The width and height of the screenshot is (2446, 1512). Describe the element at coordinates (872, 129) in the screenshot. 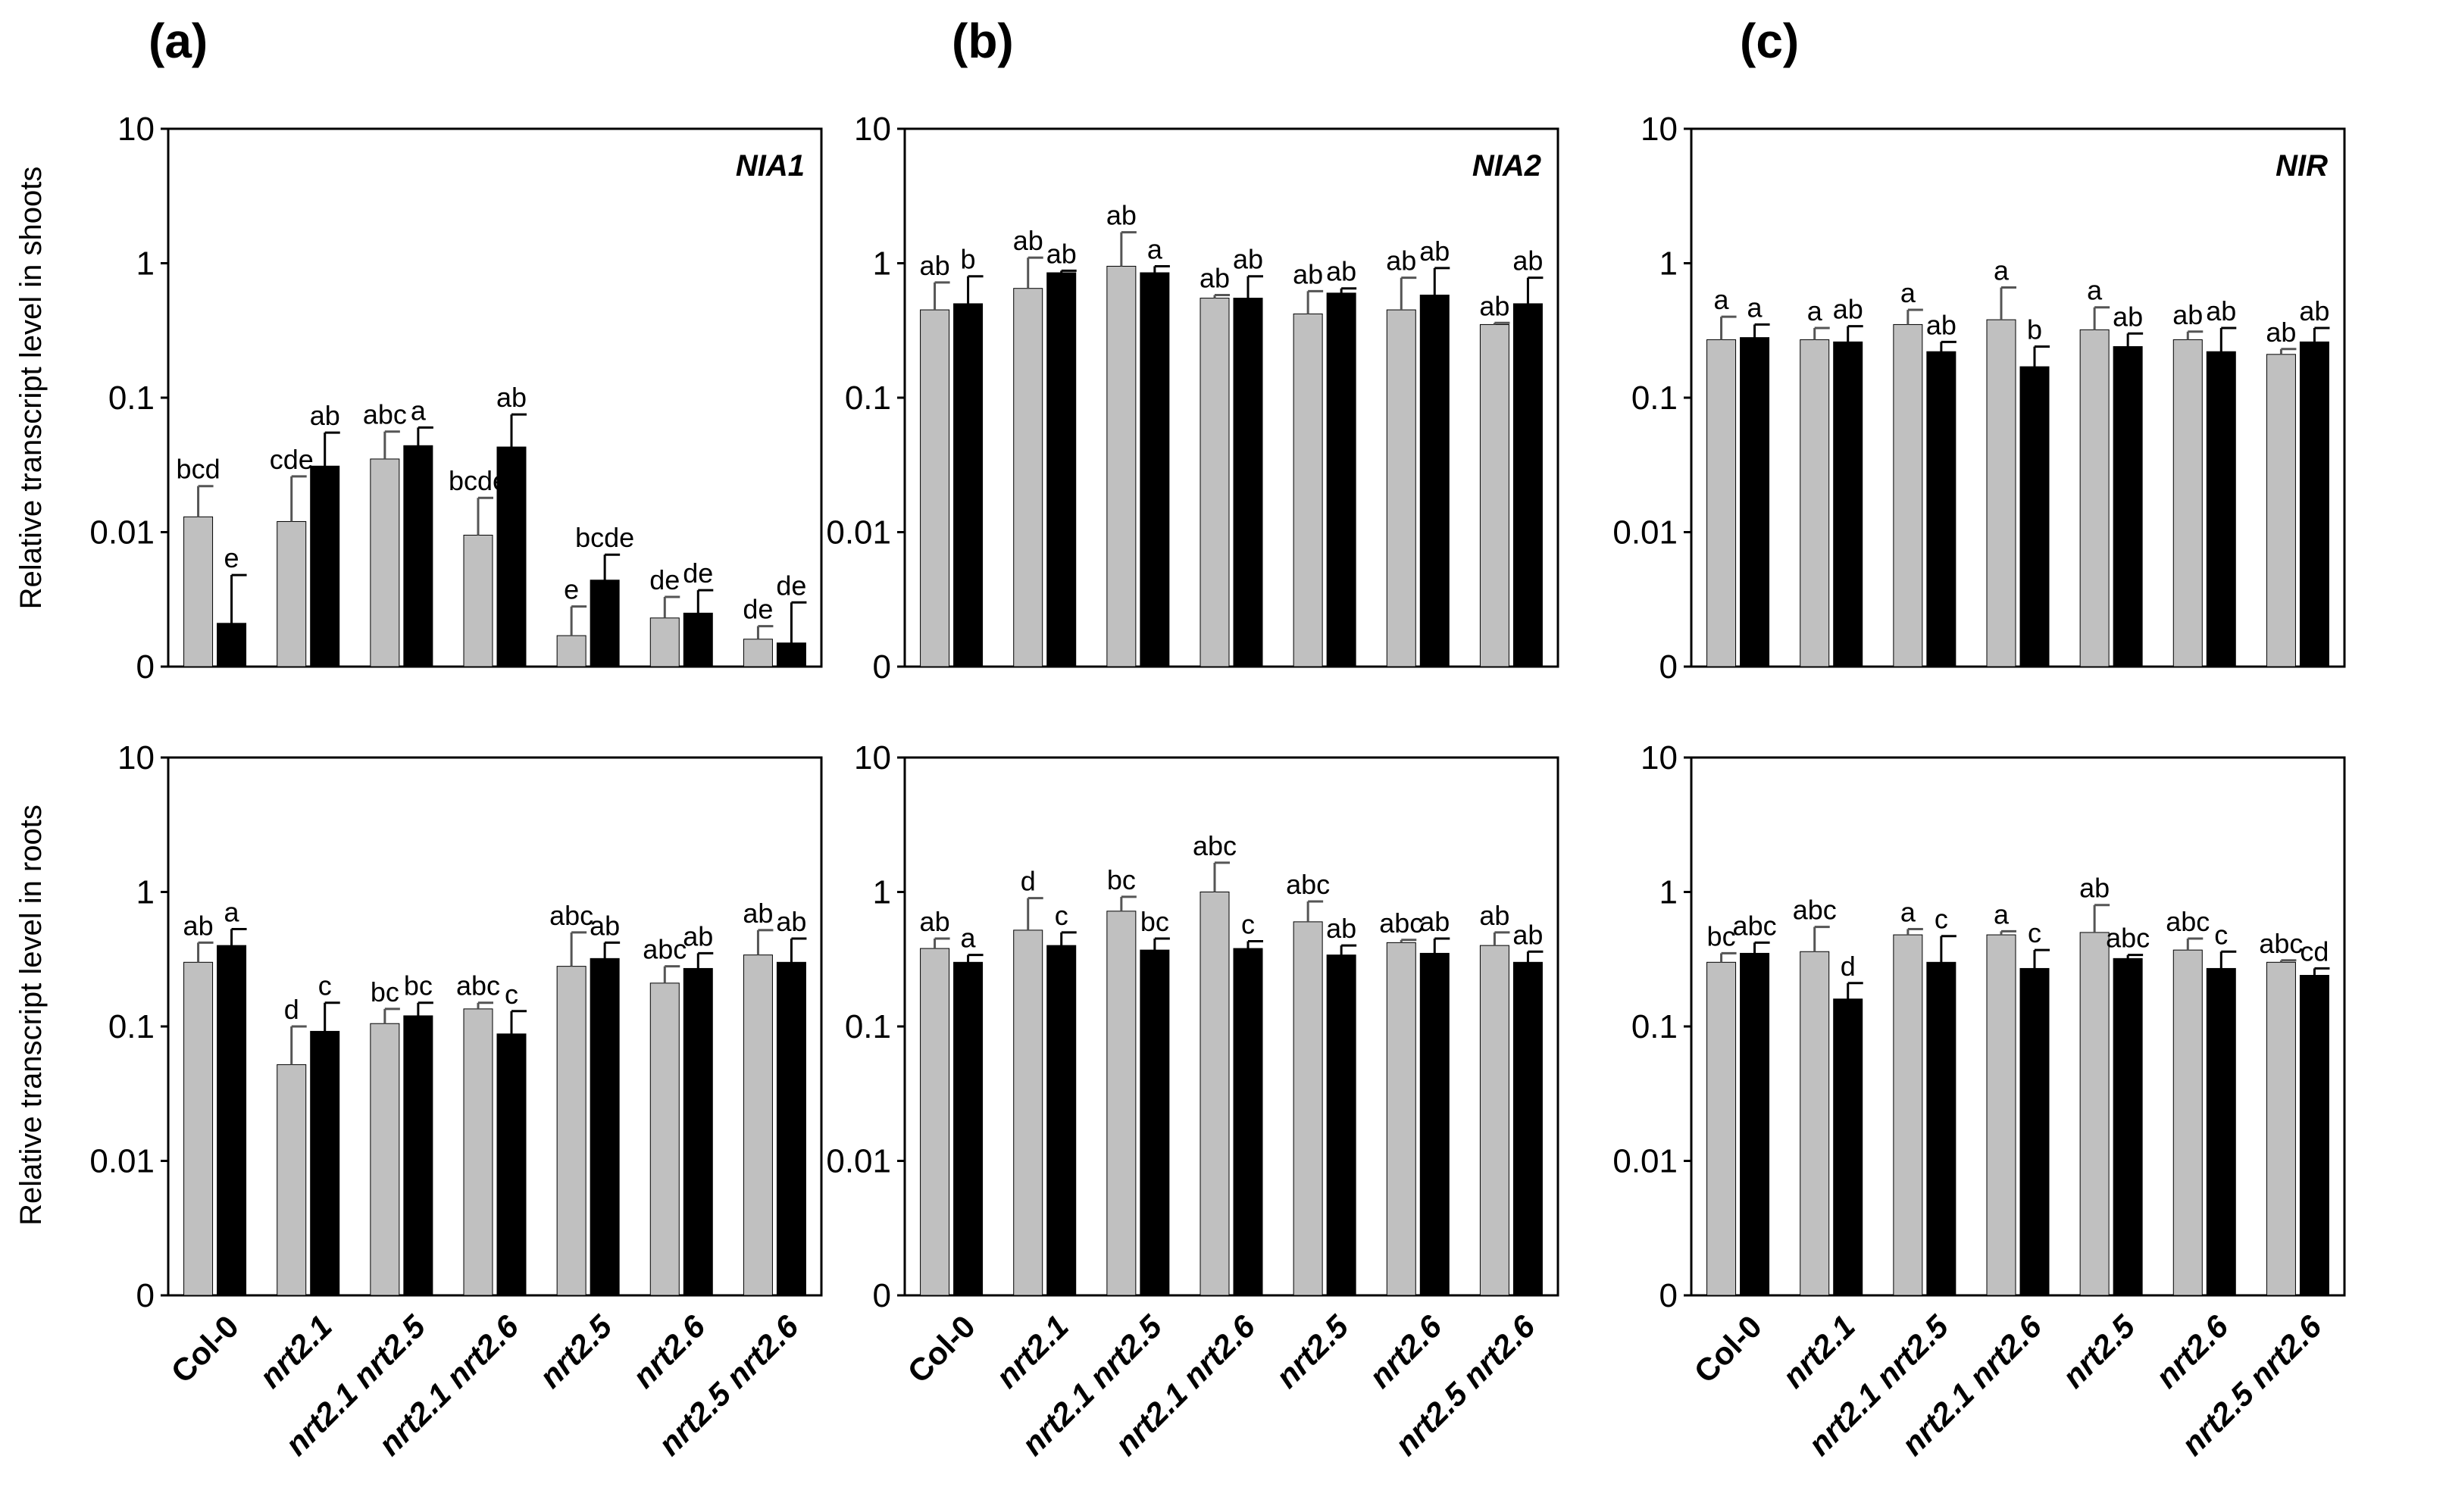

I see `panel-b-shoots-ytick-label: 10` at that location.